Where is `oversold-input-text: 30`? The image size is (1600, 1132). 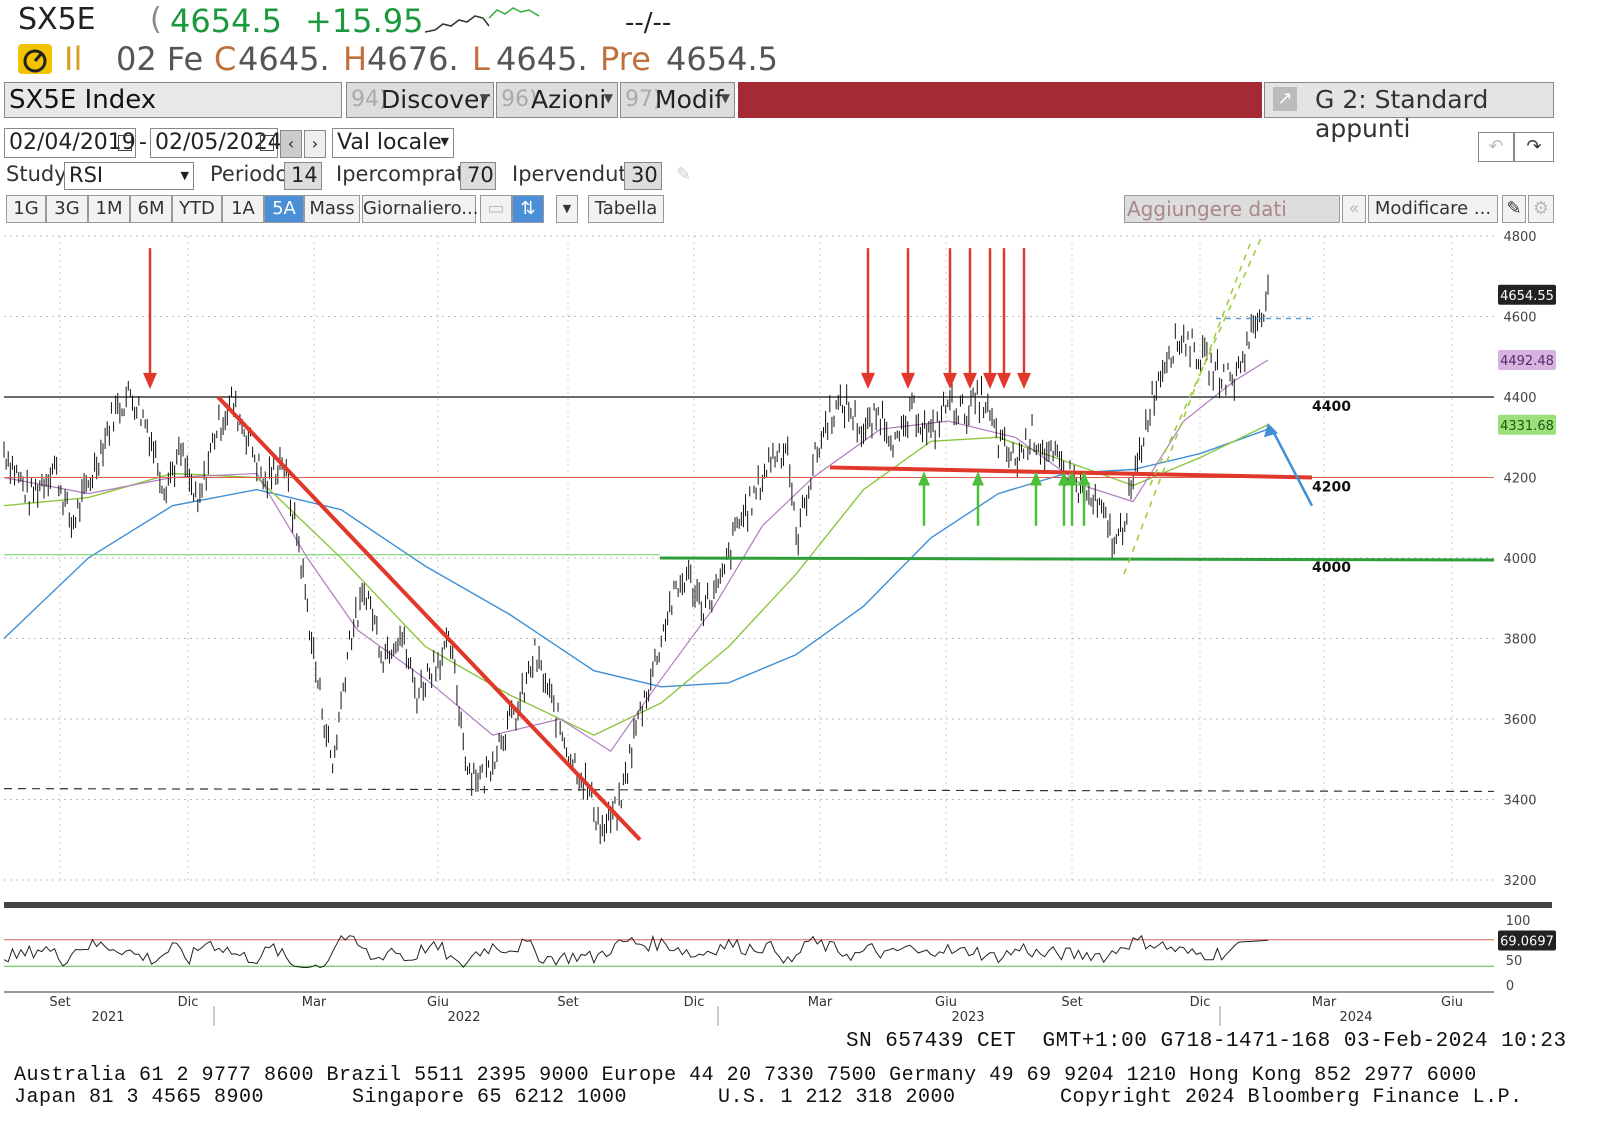 oversold-input-text: 30 is located at coordinates (644, 175).